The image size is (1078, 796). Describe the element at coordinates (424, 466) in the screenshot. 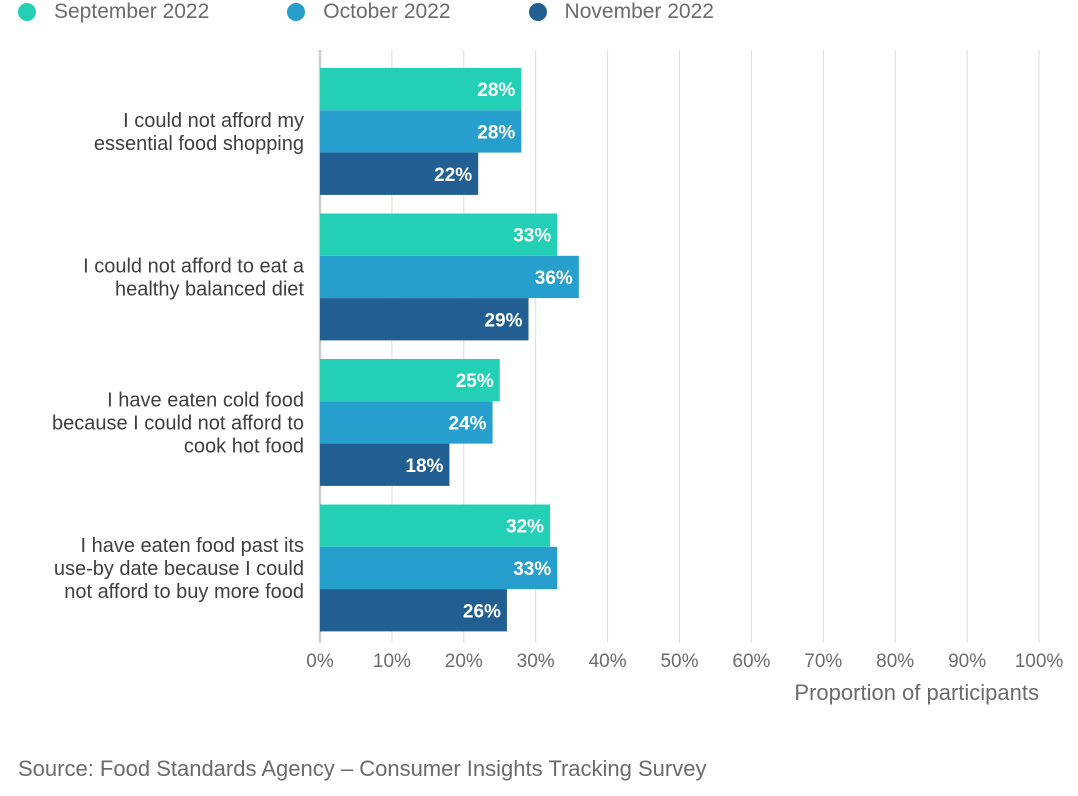

I see `bar-value-label: 18%` at that location.